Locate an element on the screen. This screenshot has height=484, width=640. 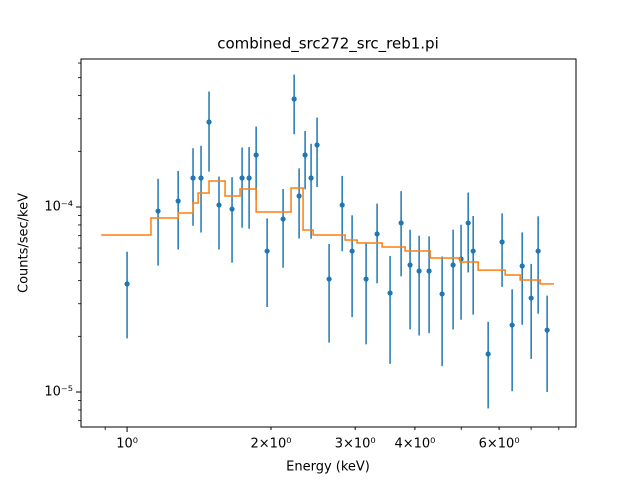
x-tick-label: 3×10⁰ is located at coordinates (355, 444).